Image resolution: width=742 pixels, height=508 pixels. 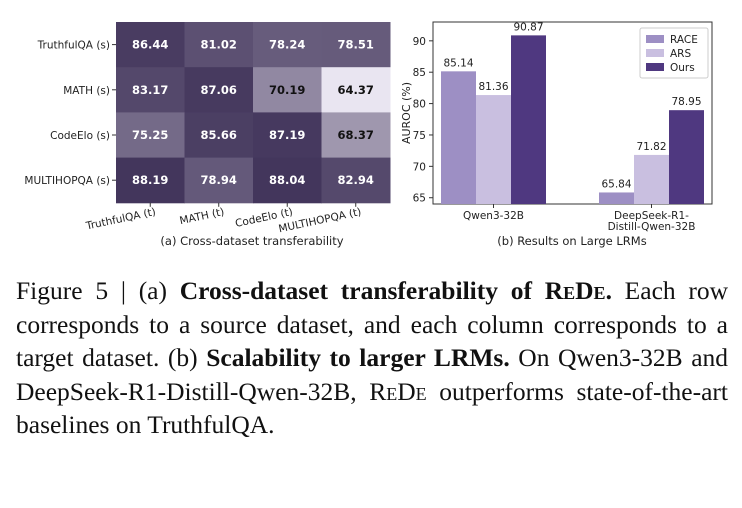 I want to click on heatmap-row-label: CodeElo (s), so click(x=80, y=136).